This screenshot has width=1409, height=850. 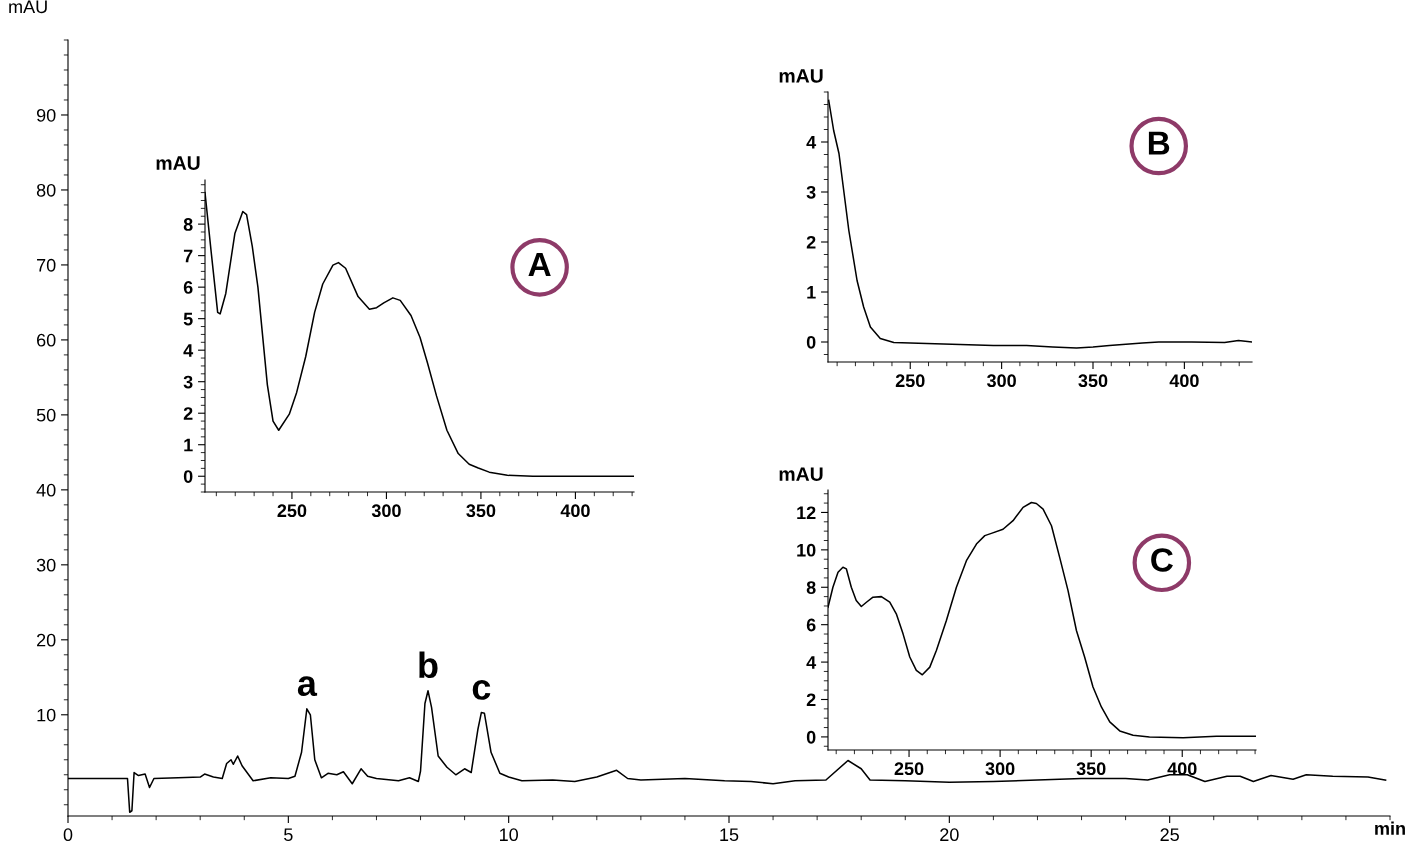 I want to click on x-axis-title: min, so click(x=1390, y=828).